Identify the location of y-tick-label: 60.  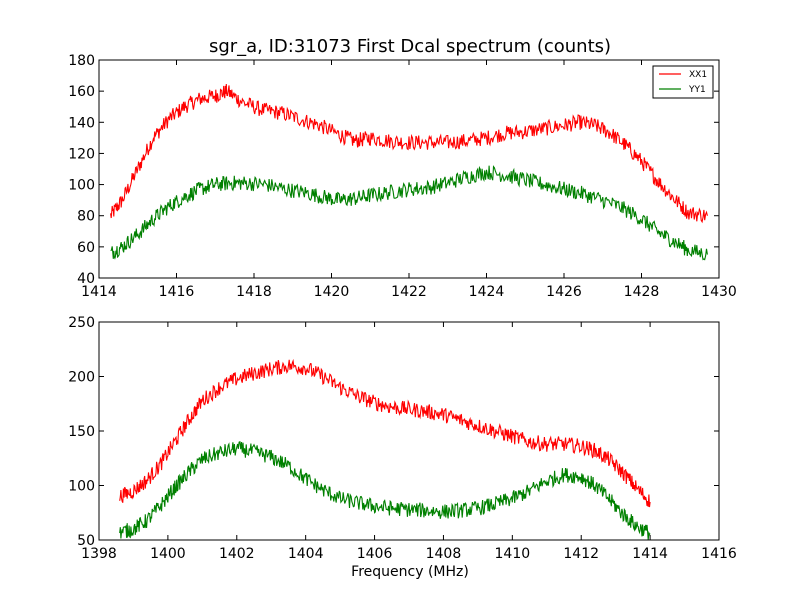
(86, 248).